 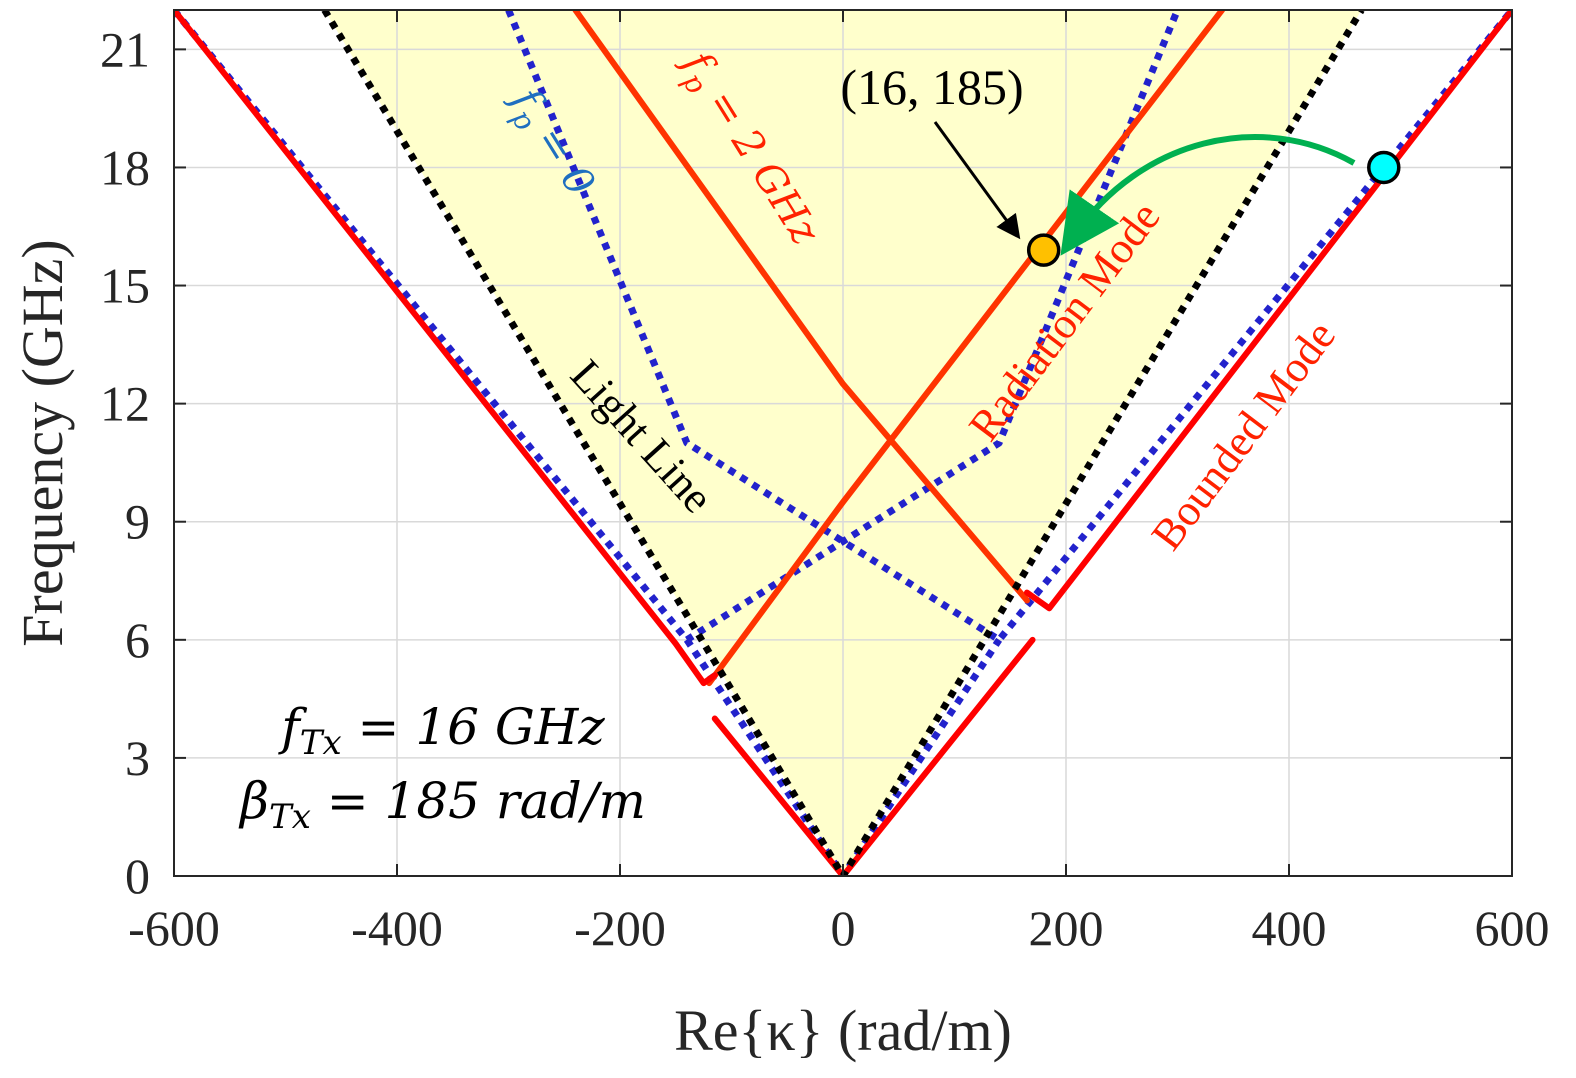 What do you see at coordinates (125, 462) in the screenshot?
I see `y-tick-labels: 0 3 6 9 12 15 18 21` at bounding box center [125, 462].